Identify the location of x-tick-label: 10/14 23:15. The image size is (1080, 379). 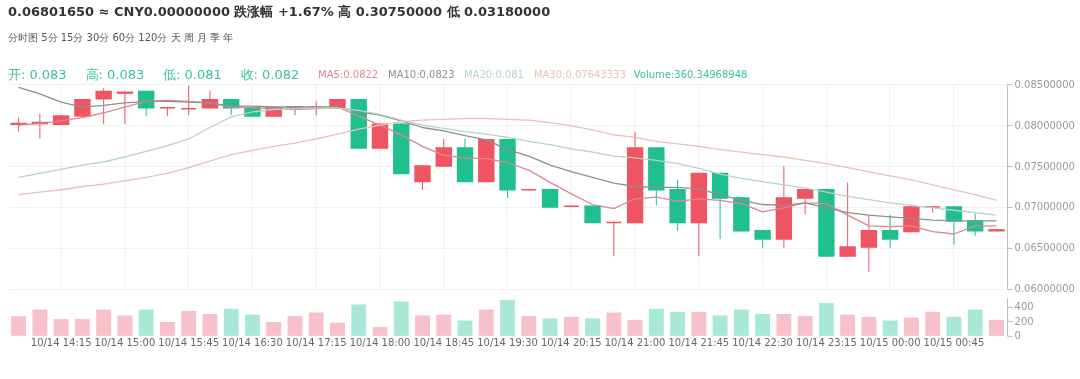
(826, 343).